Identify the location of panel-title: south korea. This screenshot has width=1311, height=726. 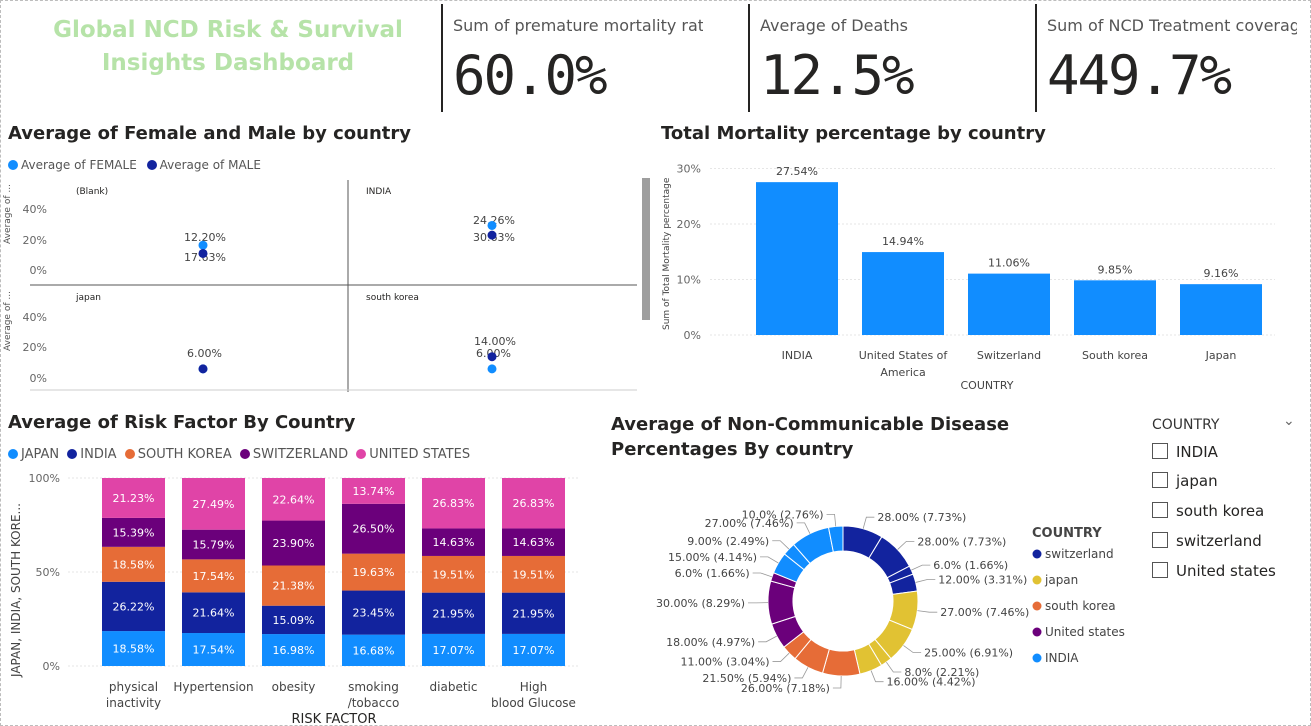
(392, 298).